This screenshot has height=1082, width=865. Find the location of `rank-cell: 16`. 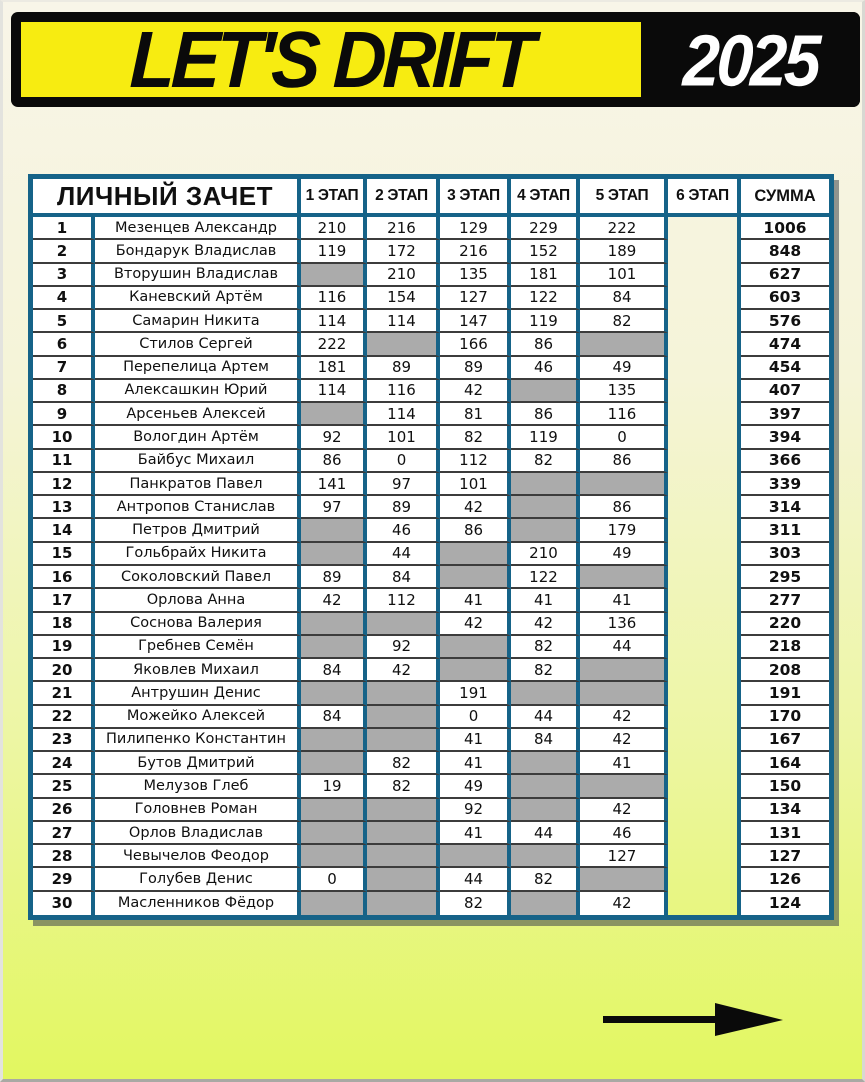

rank-cell: 16 is located at coordinates (64, 577).